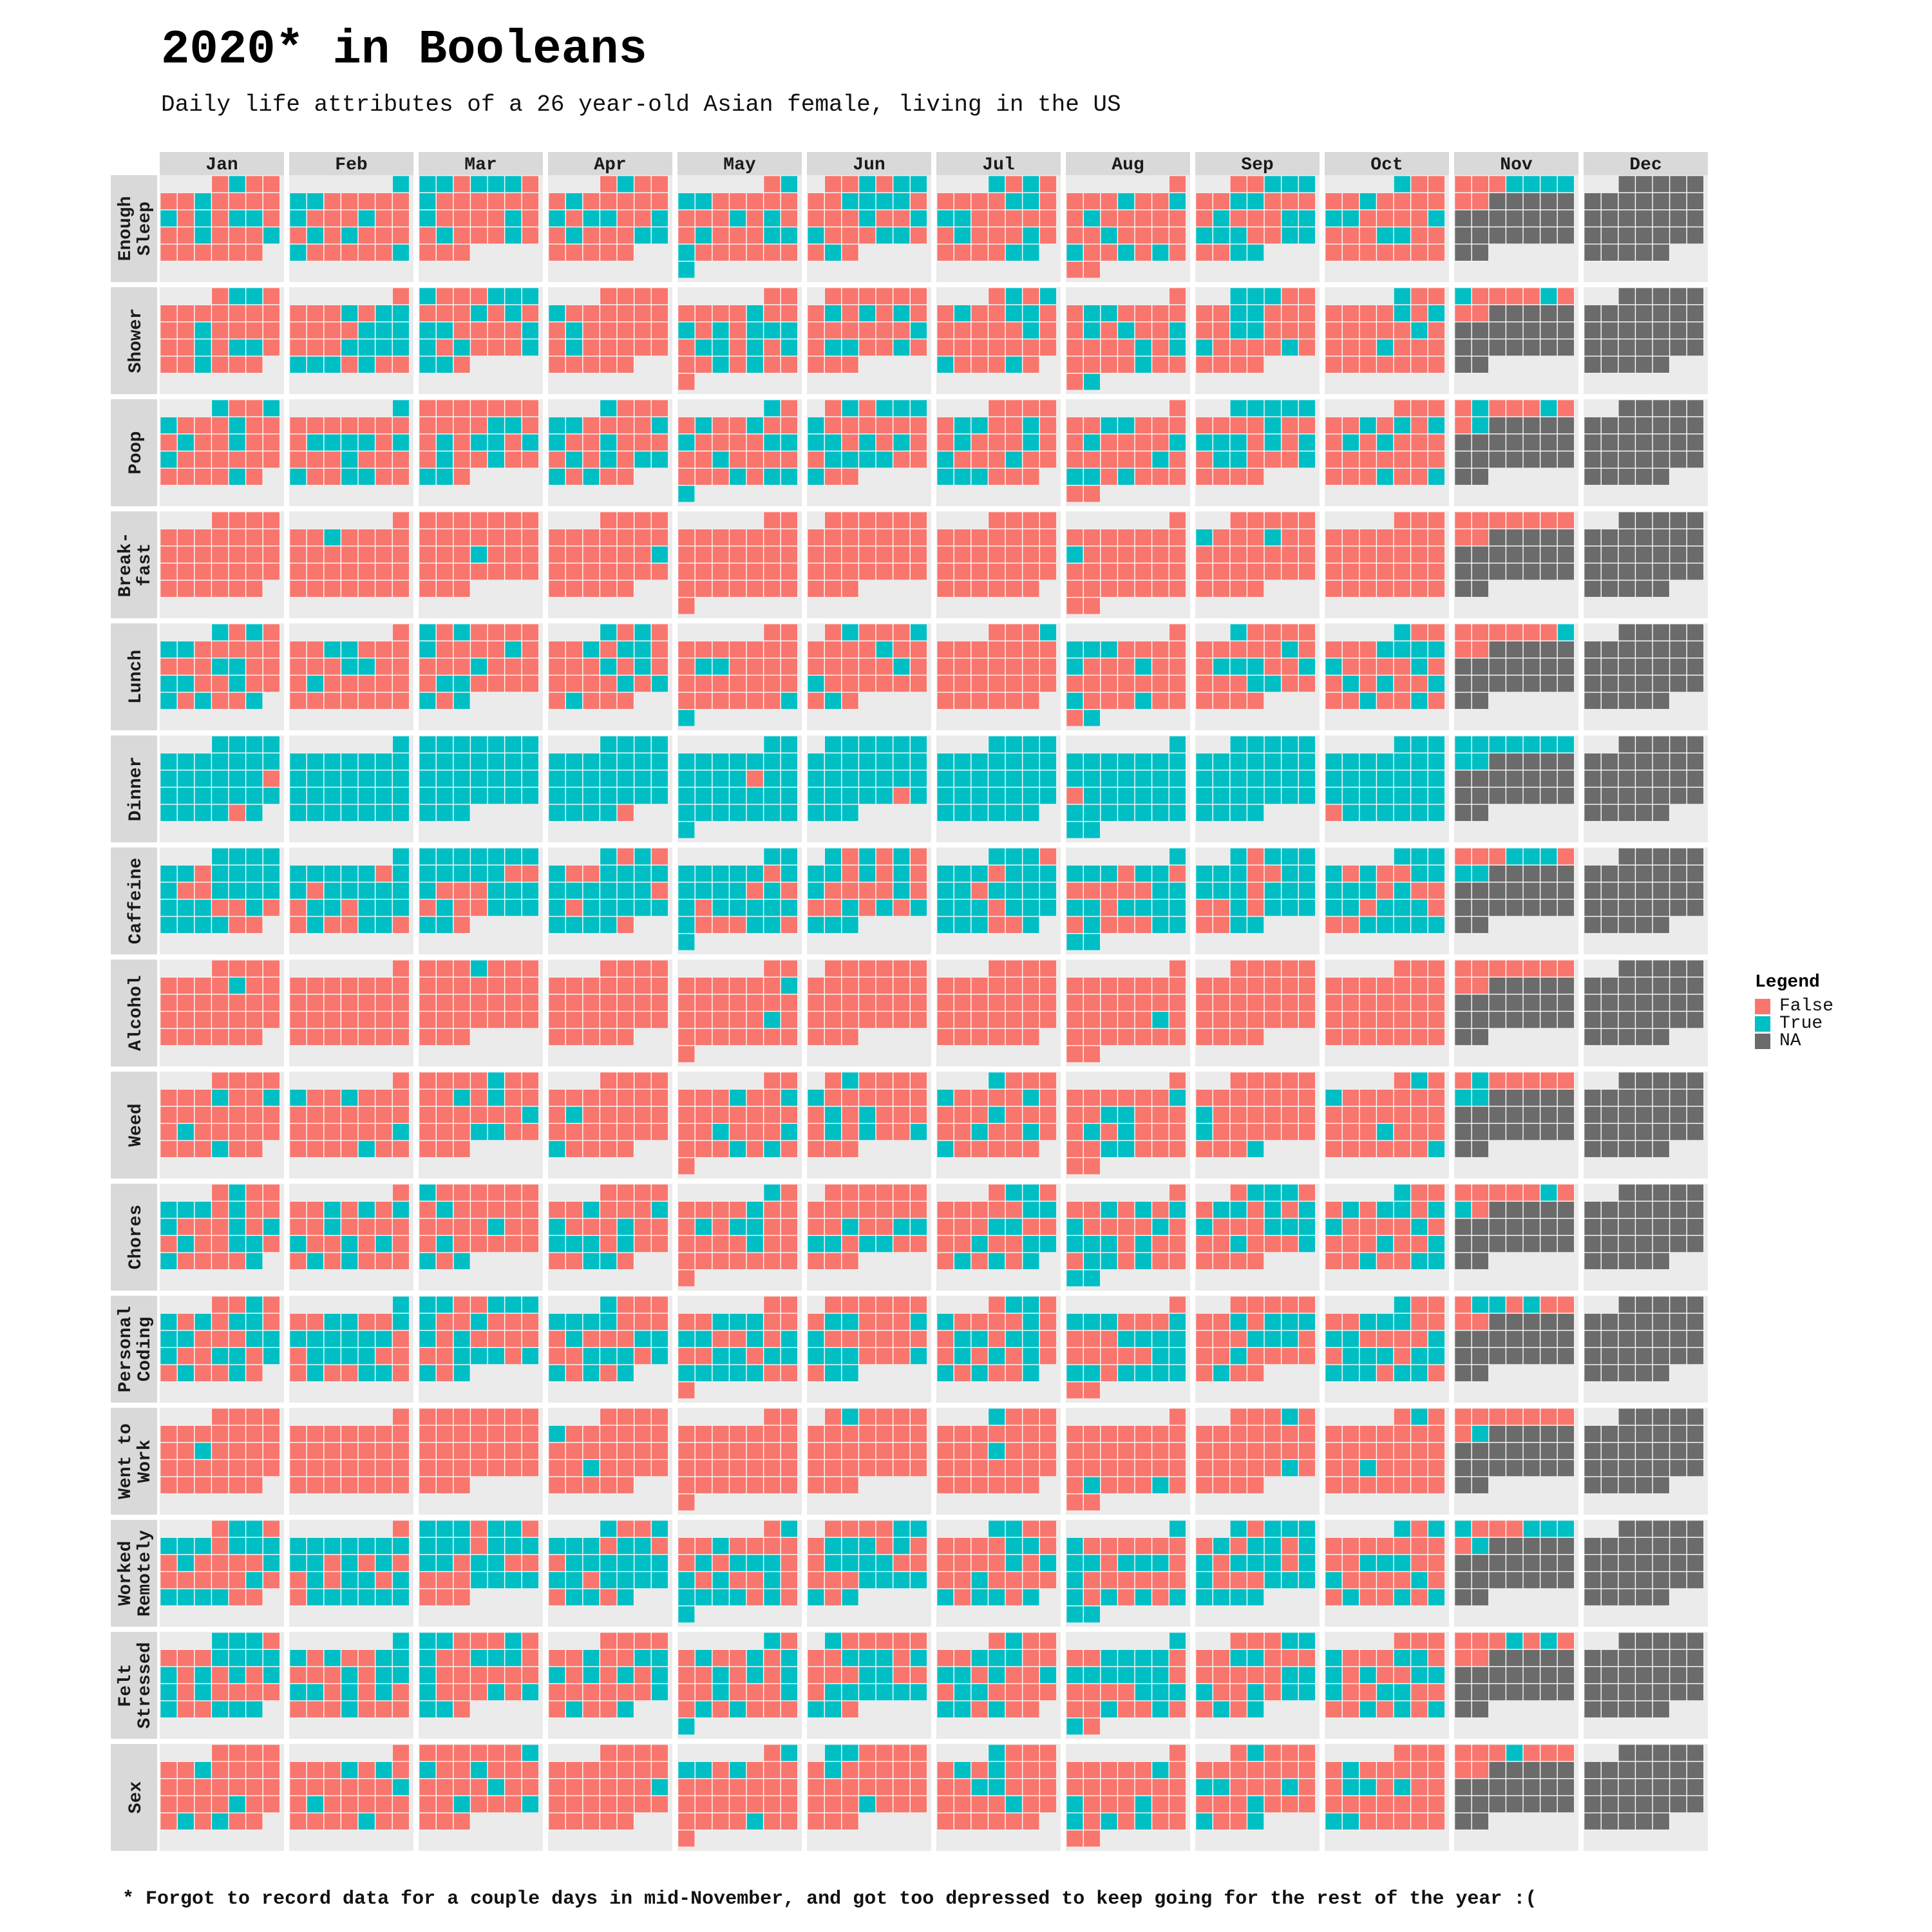 The width and height of the screenshot is (1932, 1932). I want to click on panel-nov, so click(1516, 564).